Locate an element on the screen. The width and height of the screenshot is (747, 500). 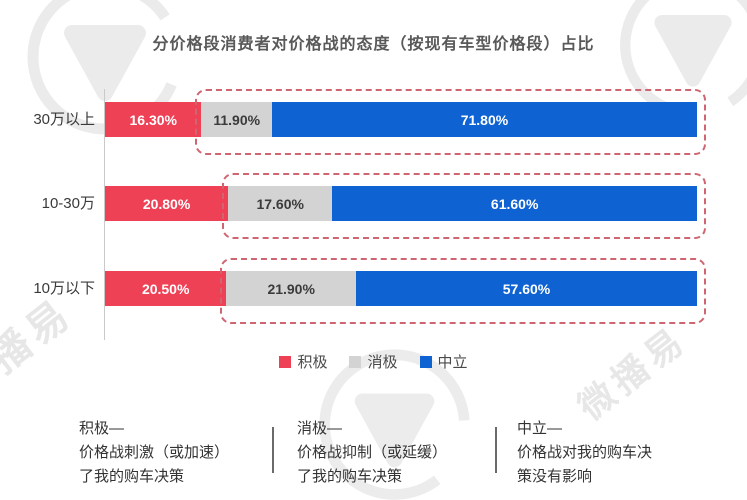
segment-value-label: 17.60% is located at coordinates (280, 203).